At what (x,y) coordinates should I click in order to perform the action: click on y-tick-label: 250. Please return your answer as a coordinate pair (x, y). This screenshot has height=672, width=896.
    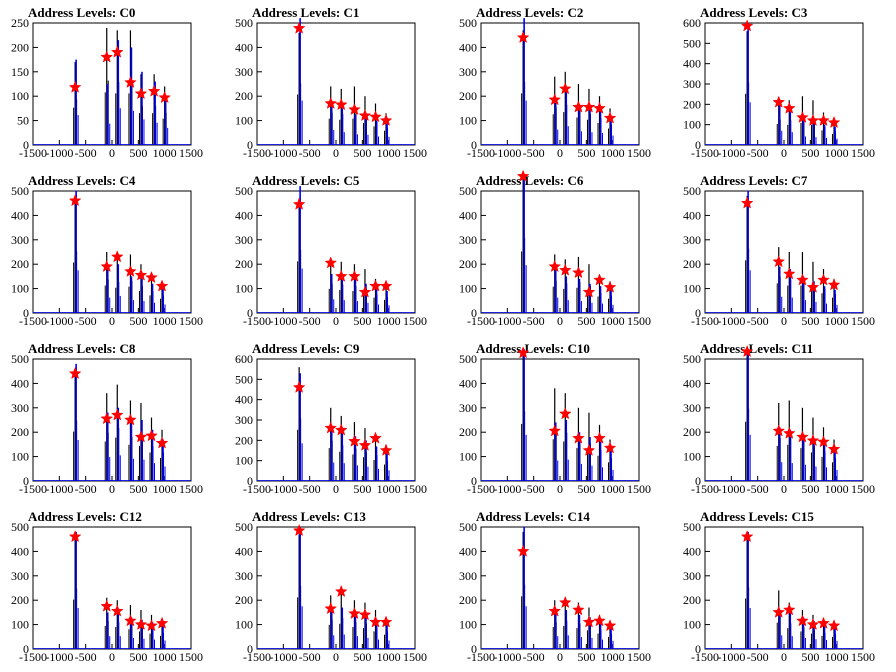
    Looking at the image, I should click on (20, 23).